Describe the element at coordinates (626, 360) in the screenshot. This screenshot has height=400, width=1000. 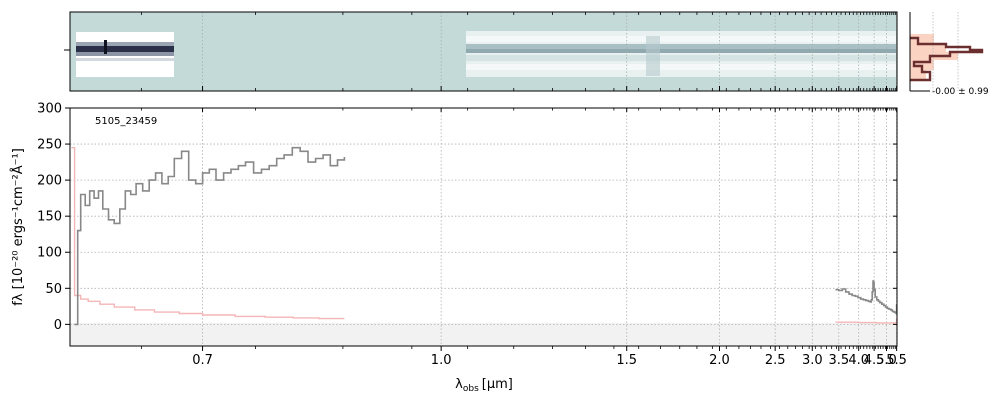
I see `x-tick-label: 1.5` at that location.